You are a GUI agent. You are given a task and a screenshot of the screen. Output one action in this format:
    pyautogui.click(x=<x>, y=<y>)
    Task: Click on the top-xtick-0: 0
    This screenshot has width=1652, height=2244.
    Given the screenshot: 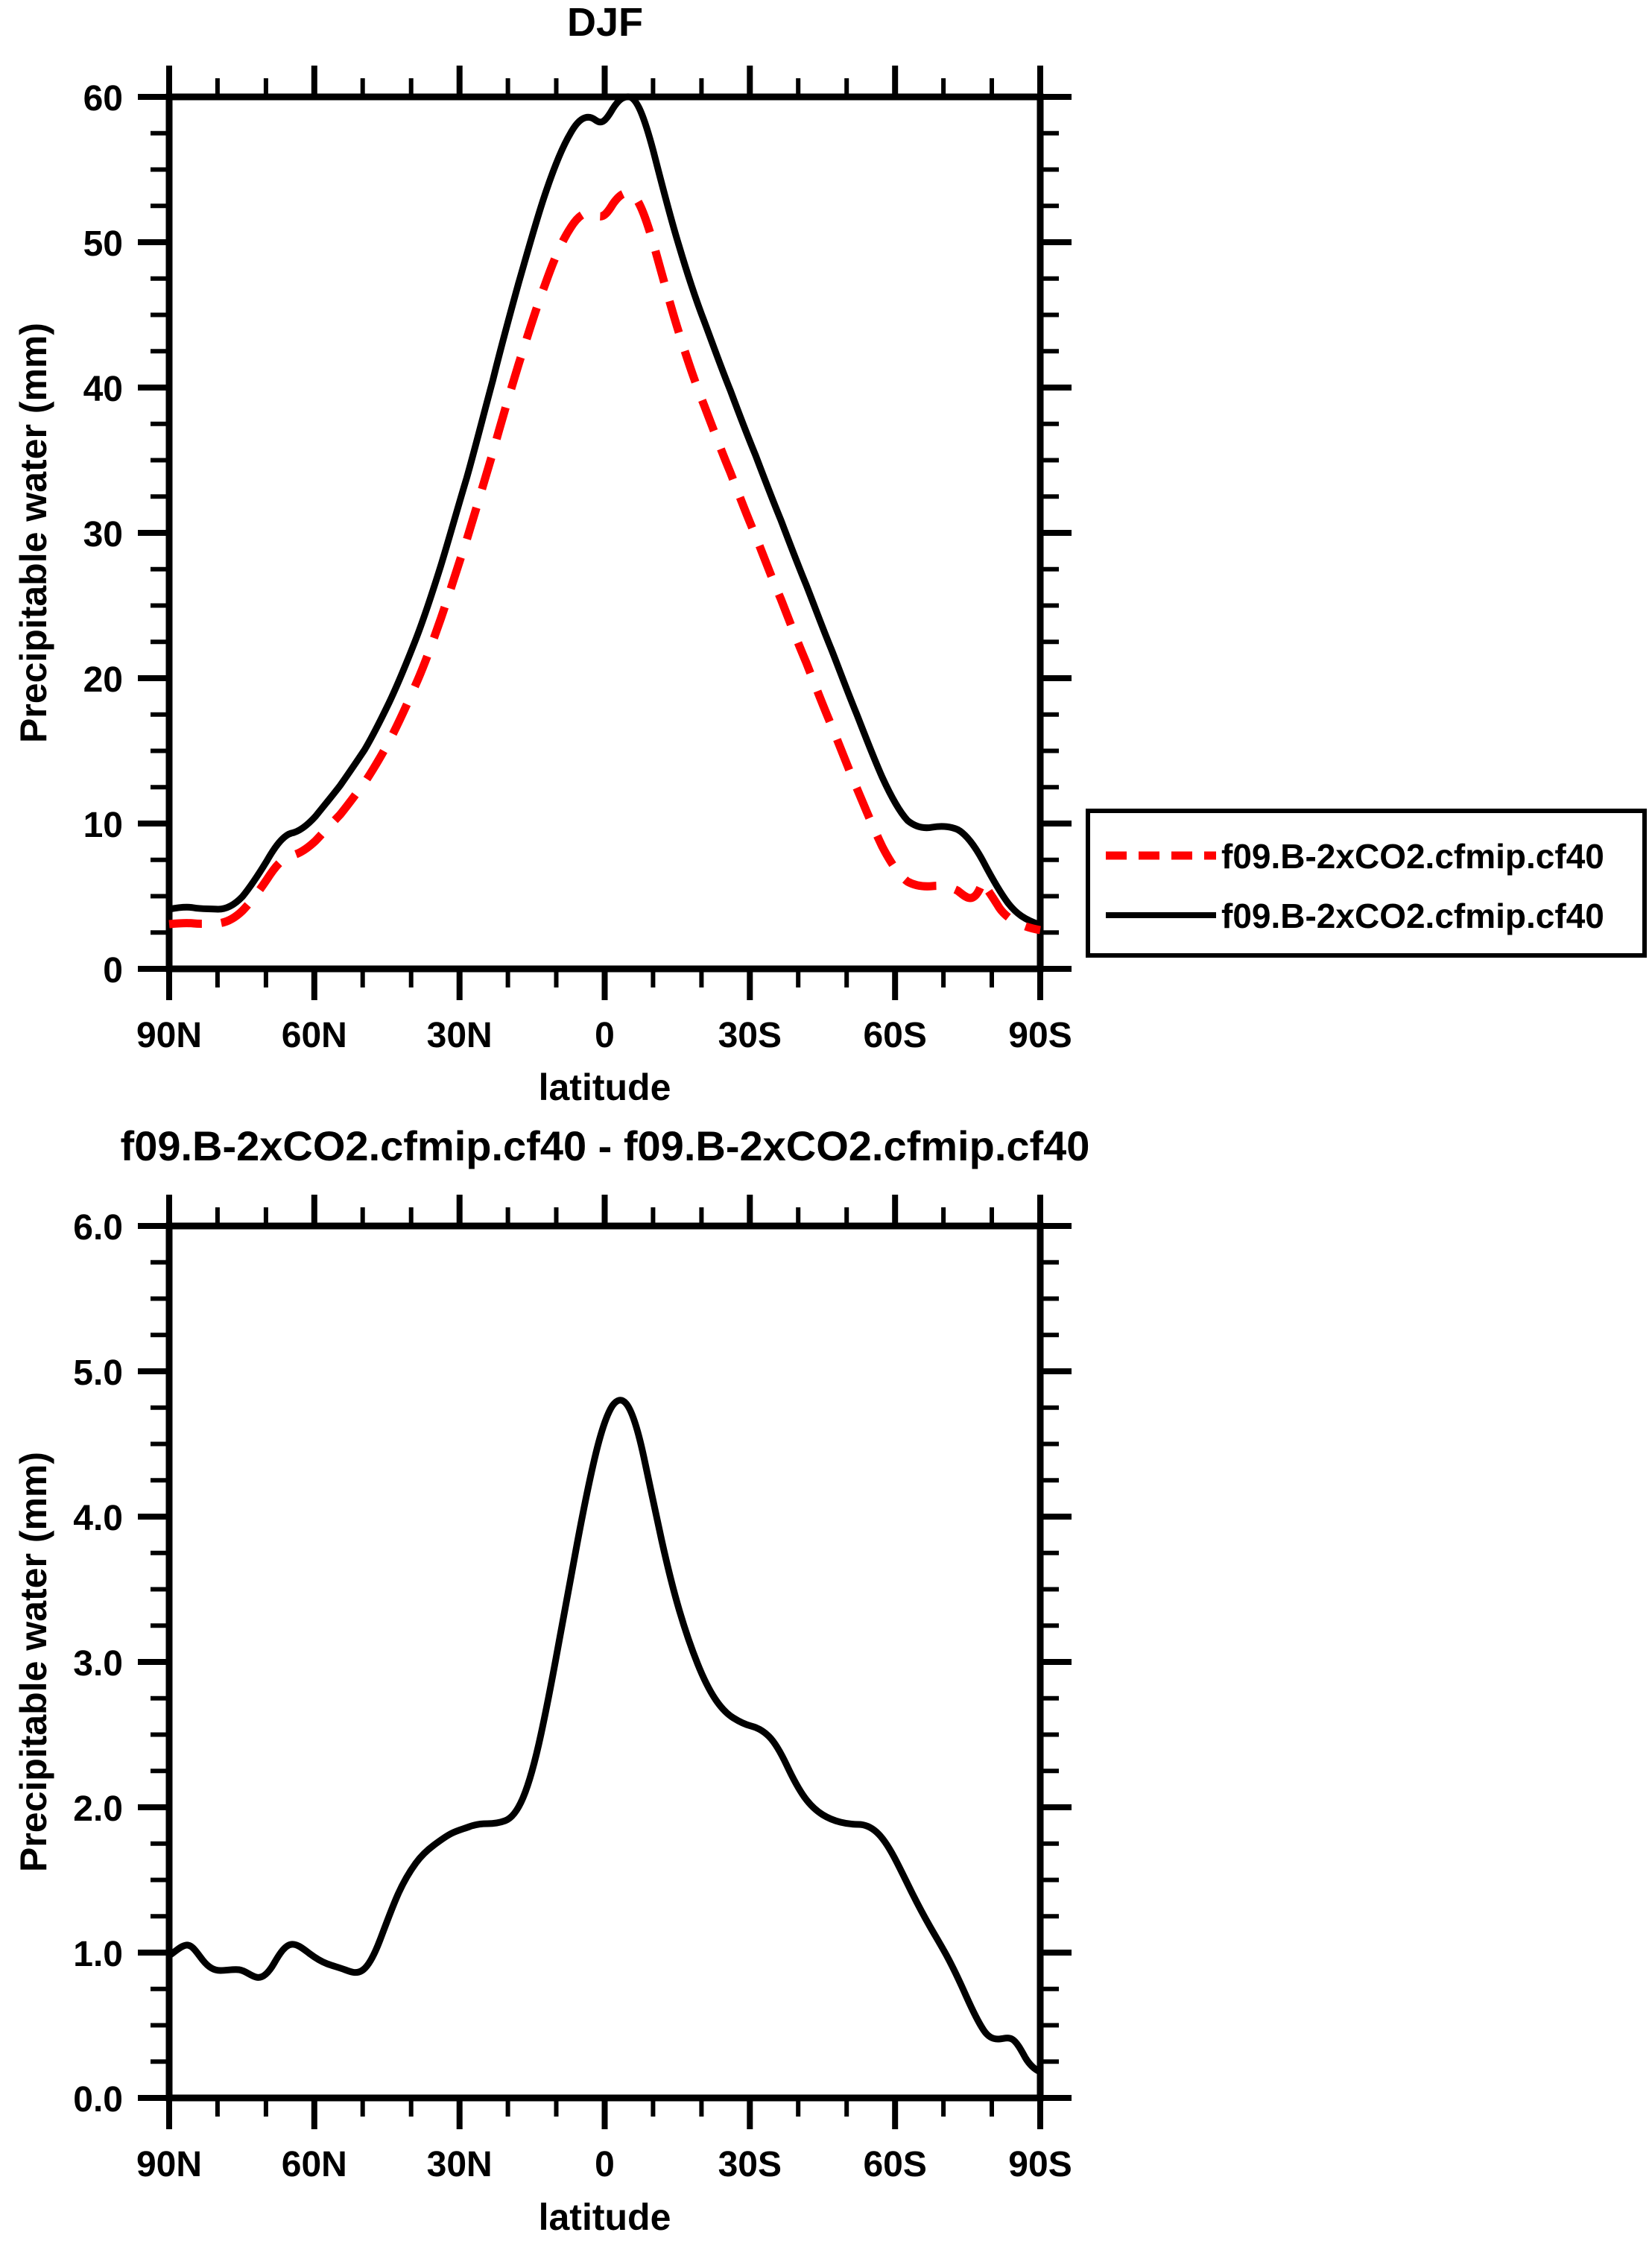 What is the action you would take?
    pyautogui.click(x=605, y=1035)
    